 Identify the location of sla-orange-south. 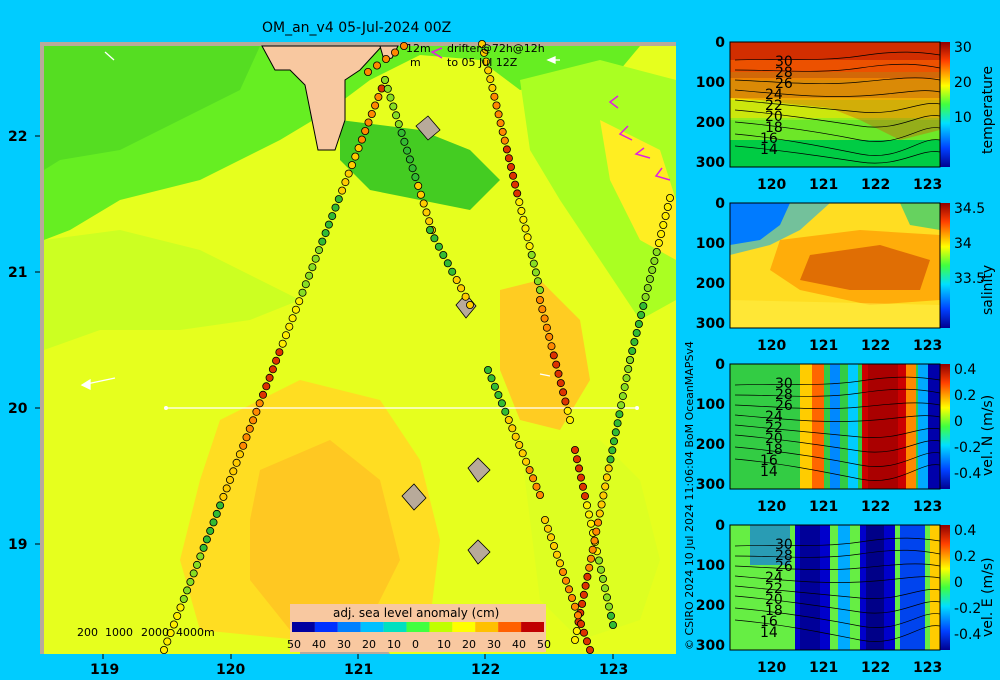
(325, 535).